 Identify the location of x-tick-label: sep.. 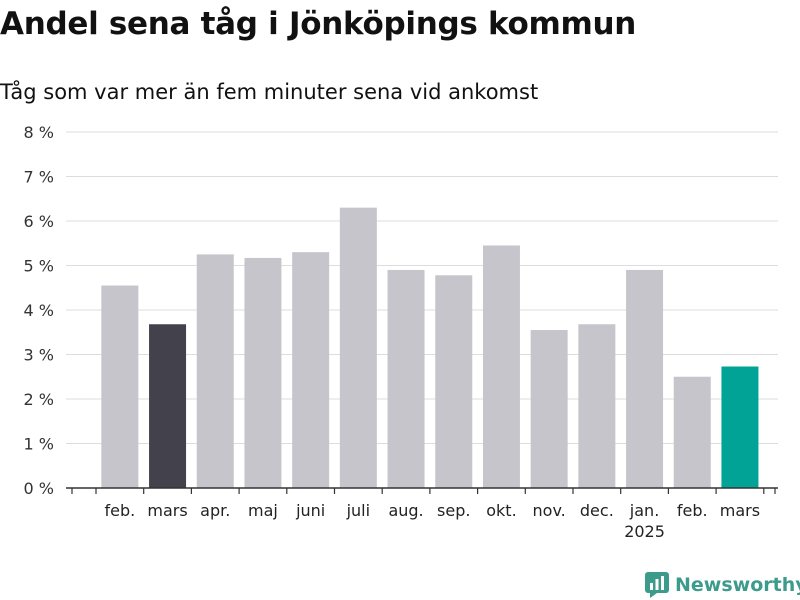
(453, 510).